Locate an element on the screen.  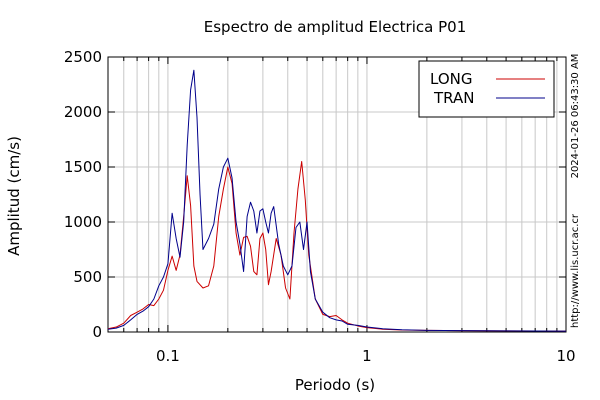
y-axis-label: Amplitud (cm/s) is located at coordinates (14, 196).